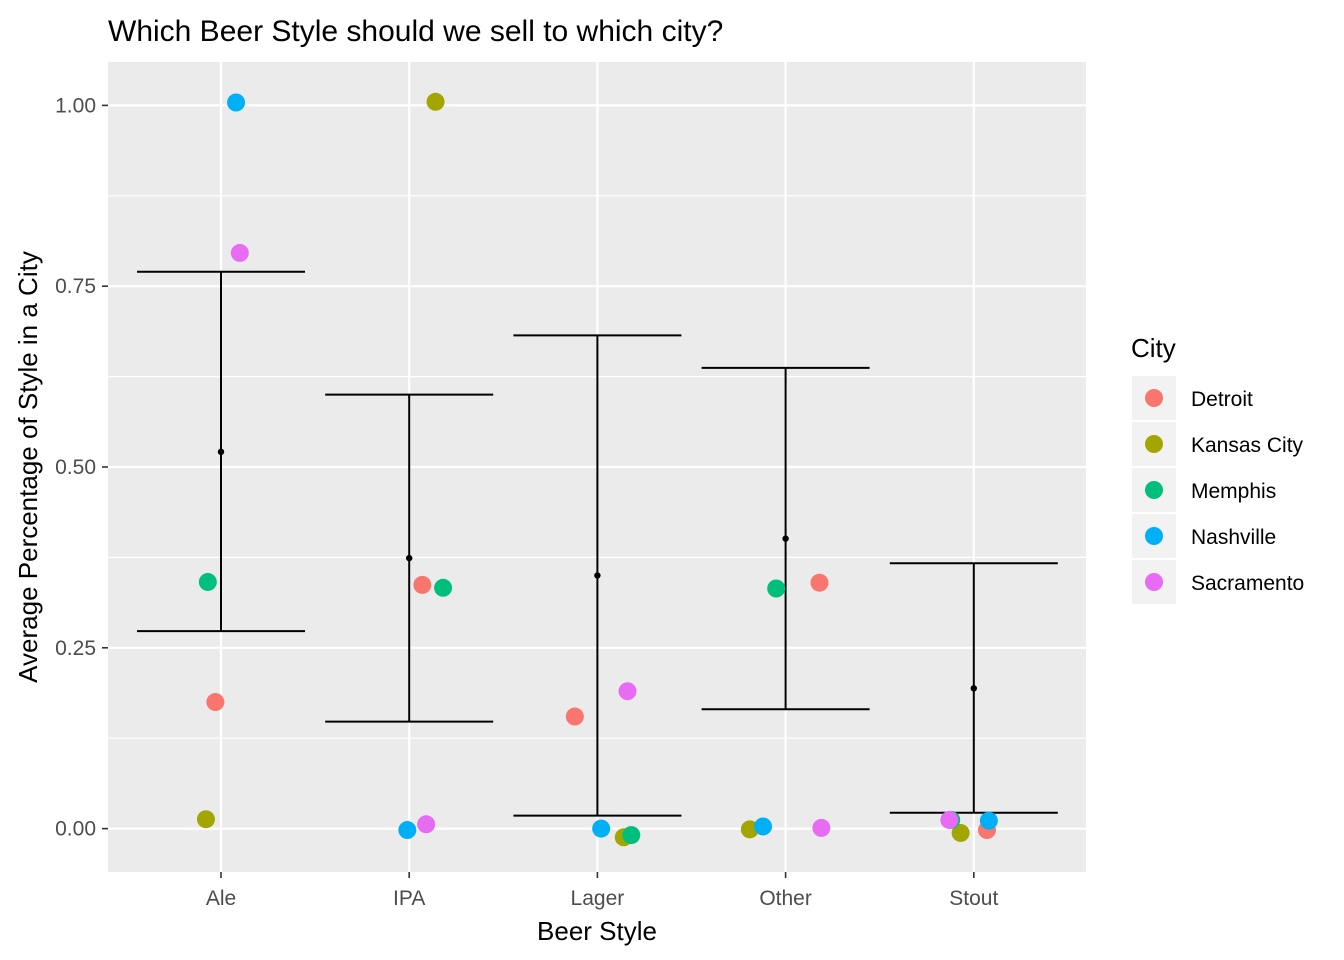 The height and width of the screenshot is (960, 1344). Describe the element at coordinates (215, 702) in the screenshot. I see `point-detroit-ale` at that location.